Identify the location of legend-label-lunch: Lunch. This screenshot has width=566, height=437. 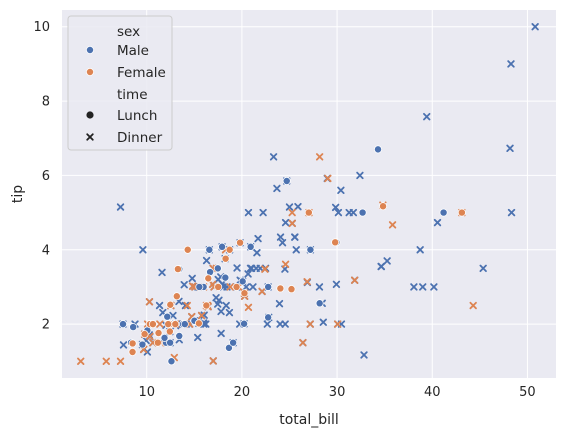
(137, 116).